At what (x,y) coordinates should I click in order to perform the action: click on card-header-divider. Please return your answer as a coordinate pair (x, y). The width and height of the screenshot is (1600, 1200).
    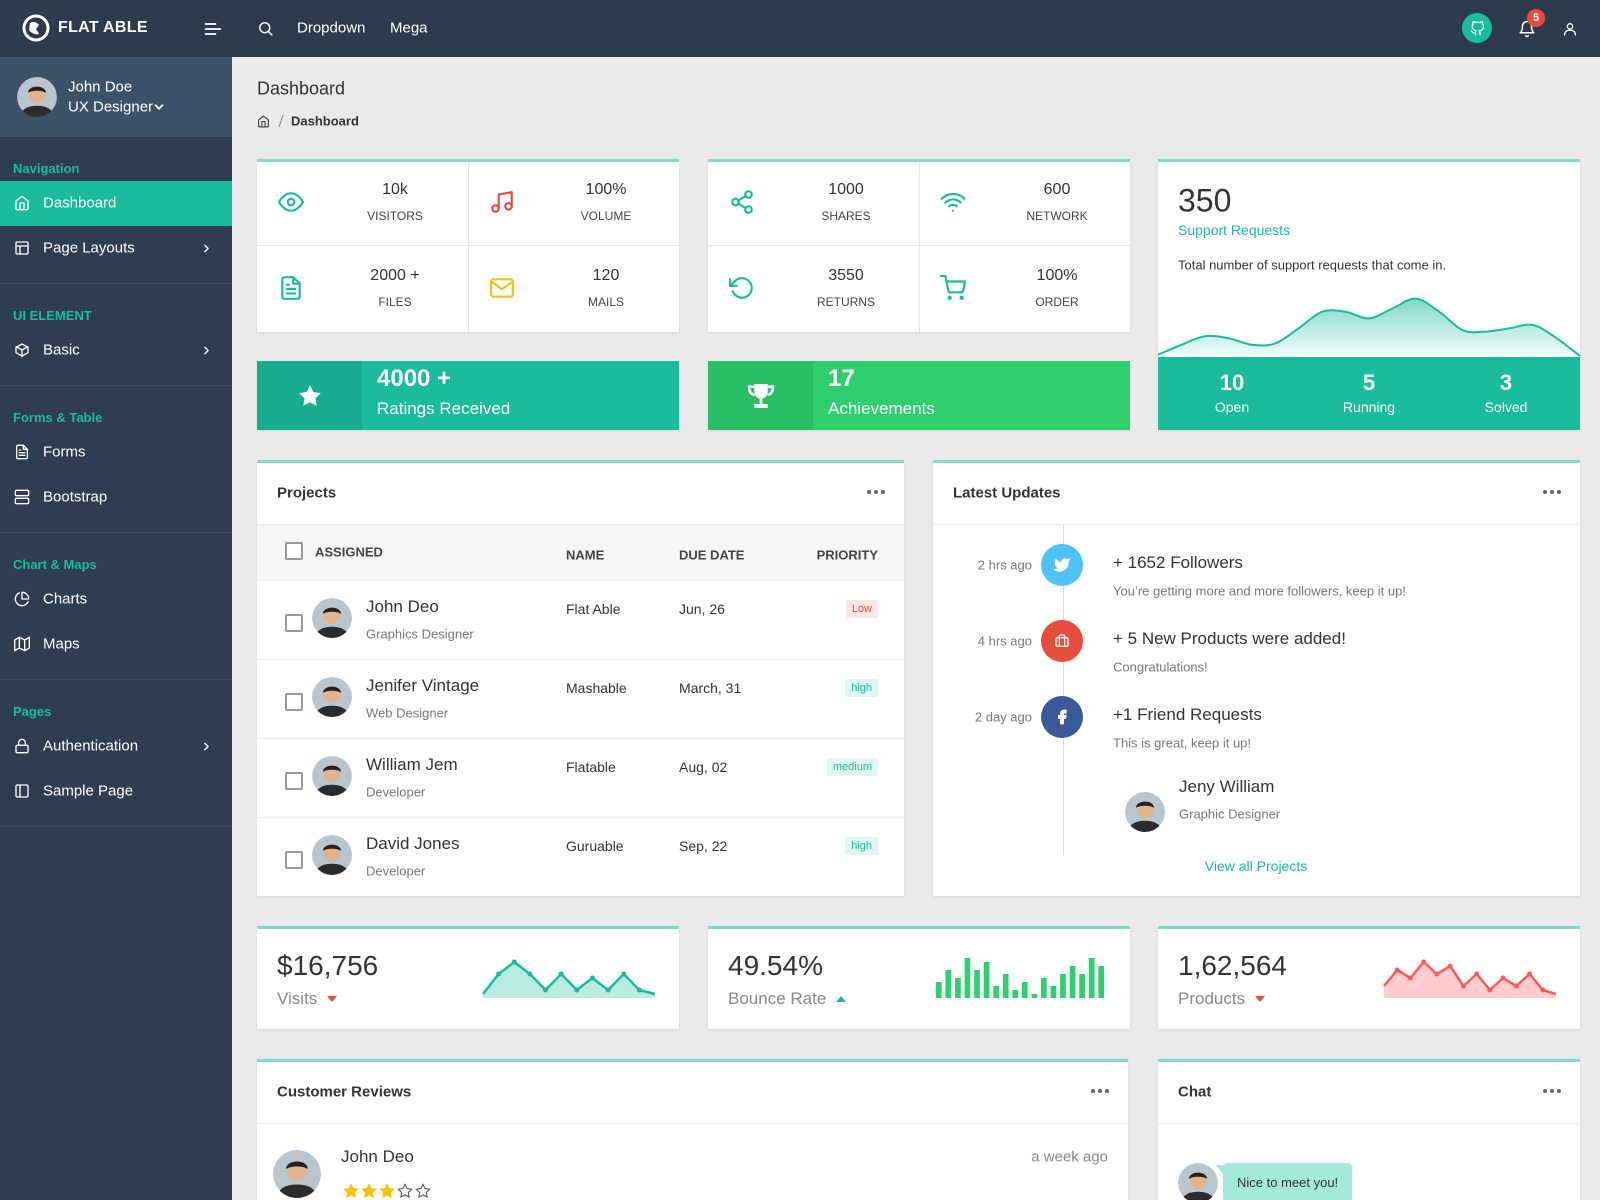
    Looking at the image, I should click on (1256, 524).